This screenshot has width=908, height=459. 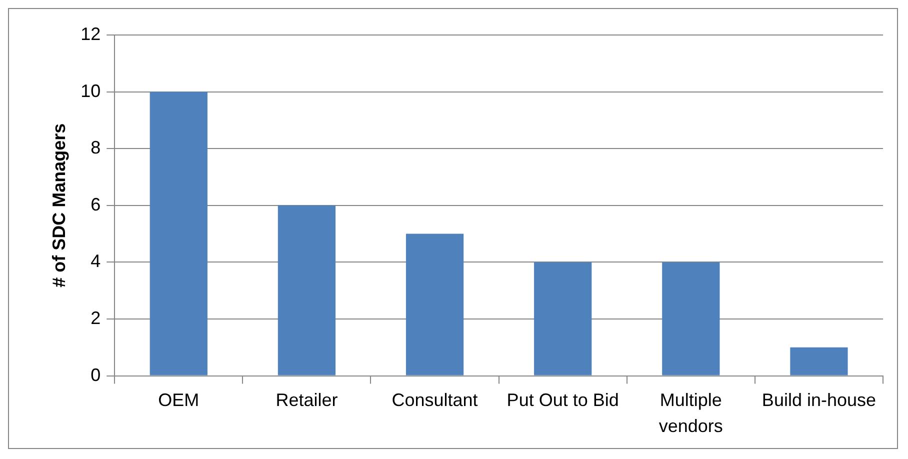 What do you see at coordinates (307, 400) in the screenshot?
I see `x-tick-label: Retailer` at bounding box center [307, 400].